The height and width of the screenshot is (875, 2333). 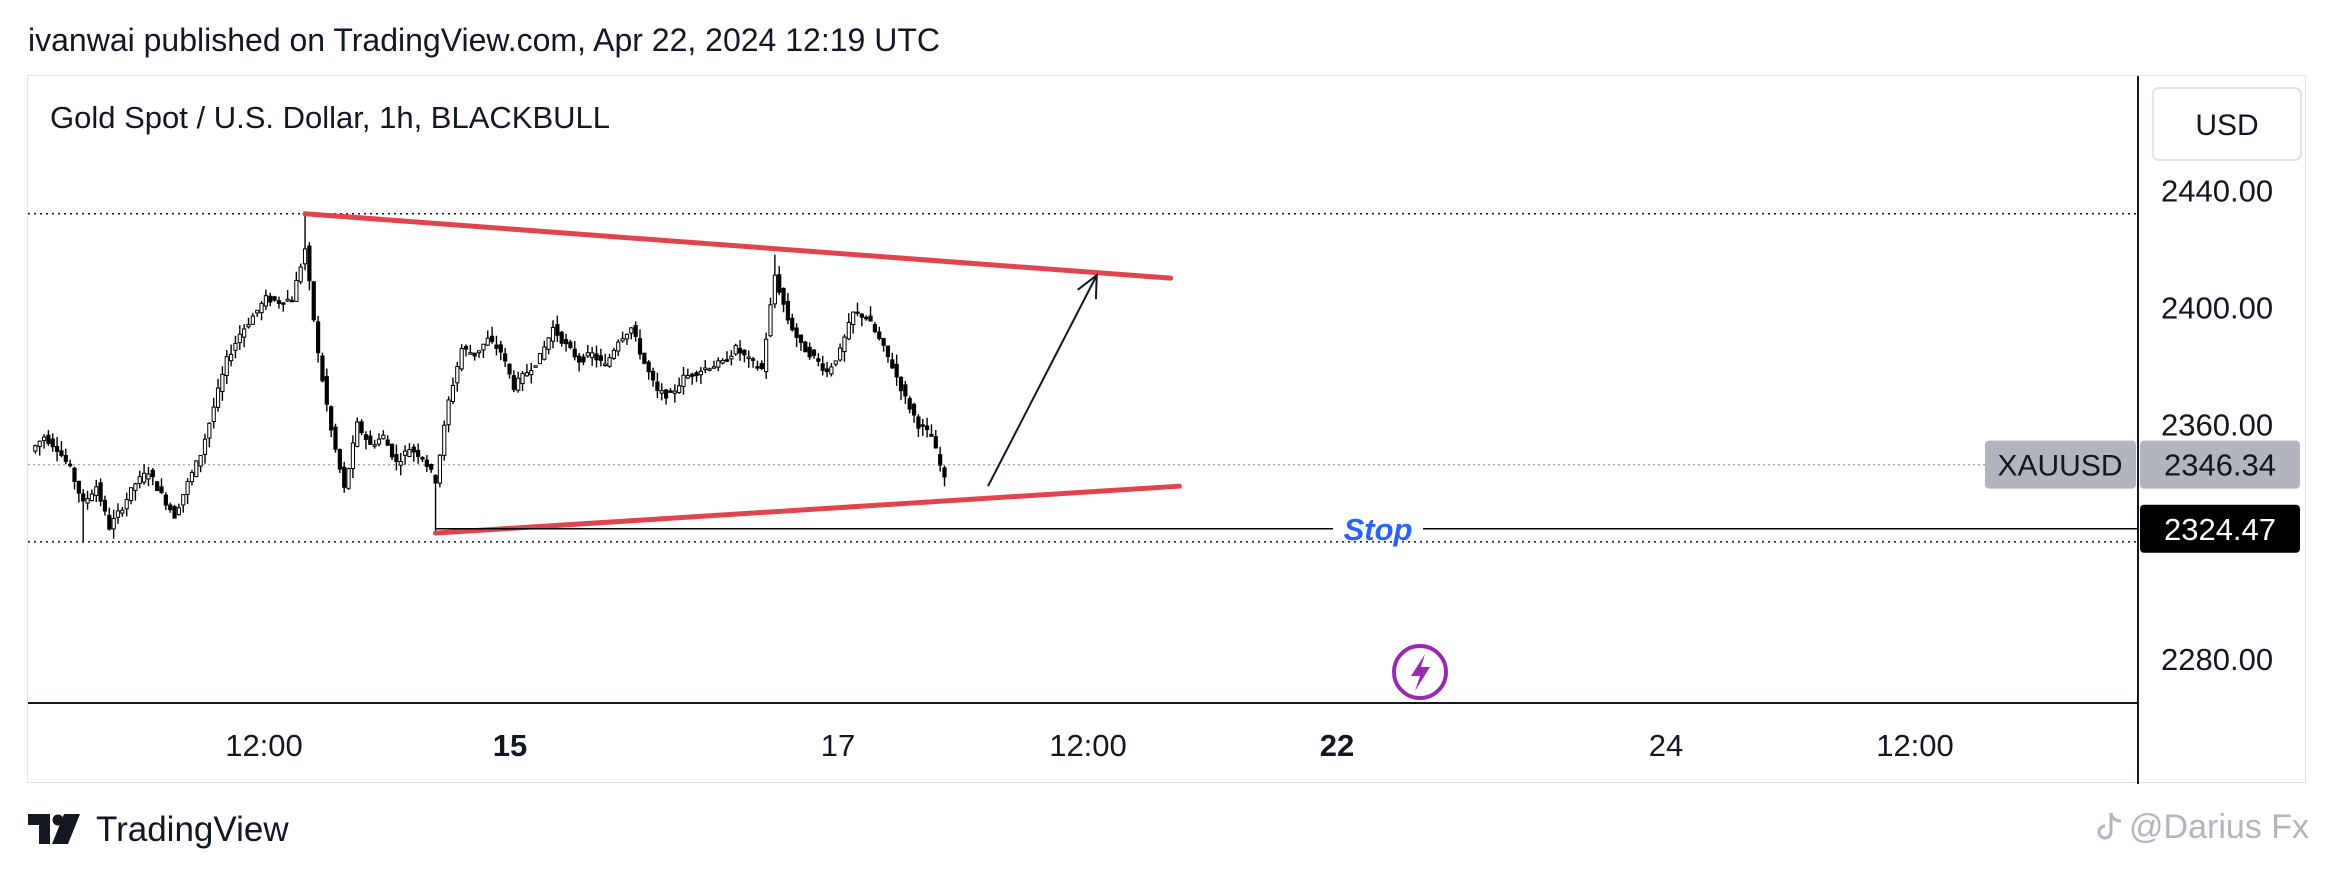 I want to click on currency-button: USD, so click(x=2227, y=124).